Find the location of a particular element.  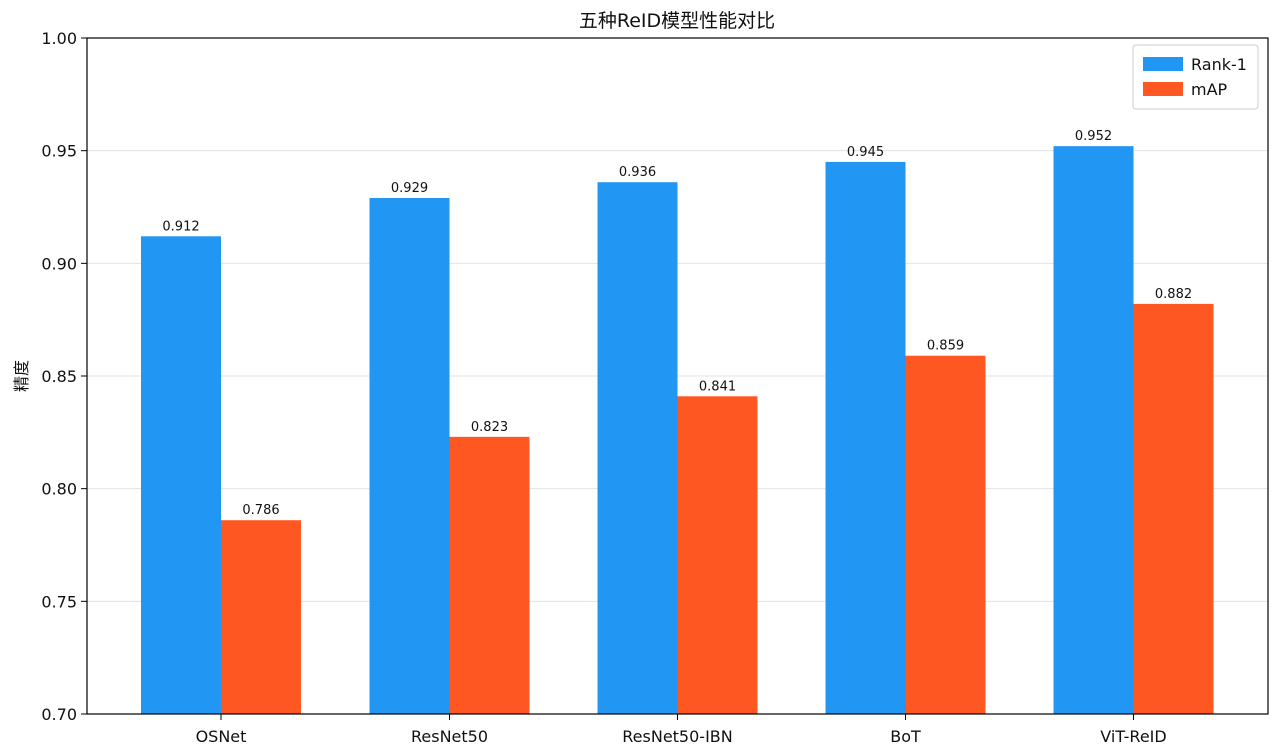

value-label: 0.841 is located at coordinates (717, 386).